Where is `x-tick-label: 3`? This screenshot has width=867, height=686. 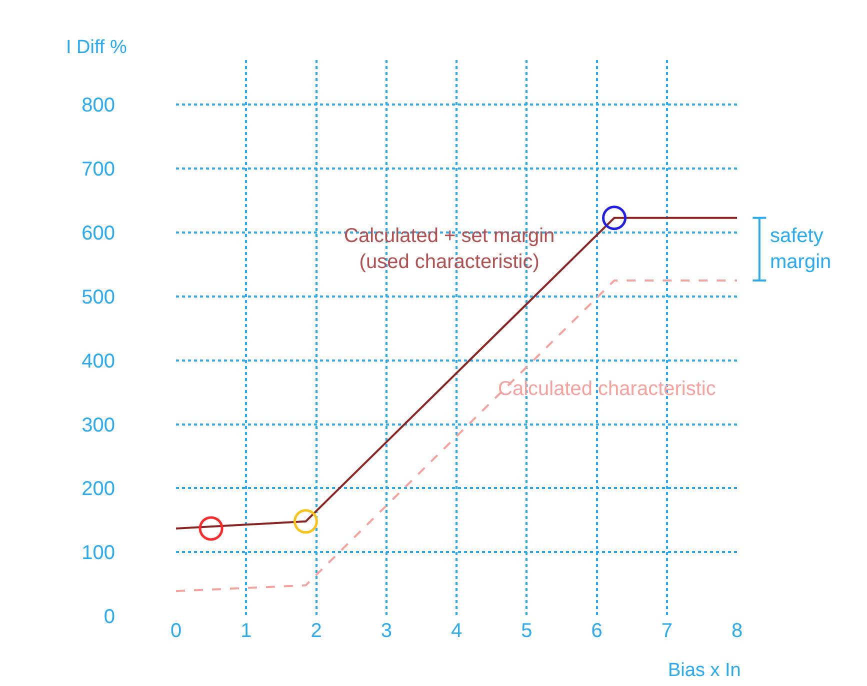 x-tick-label: 3 is located at coordinates (386, 631).